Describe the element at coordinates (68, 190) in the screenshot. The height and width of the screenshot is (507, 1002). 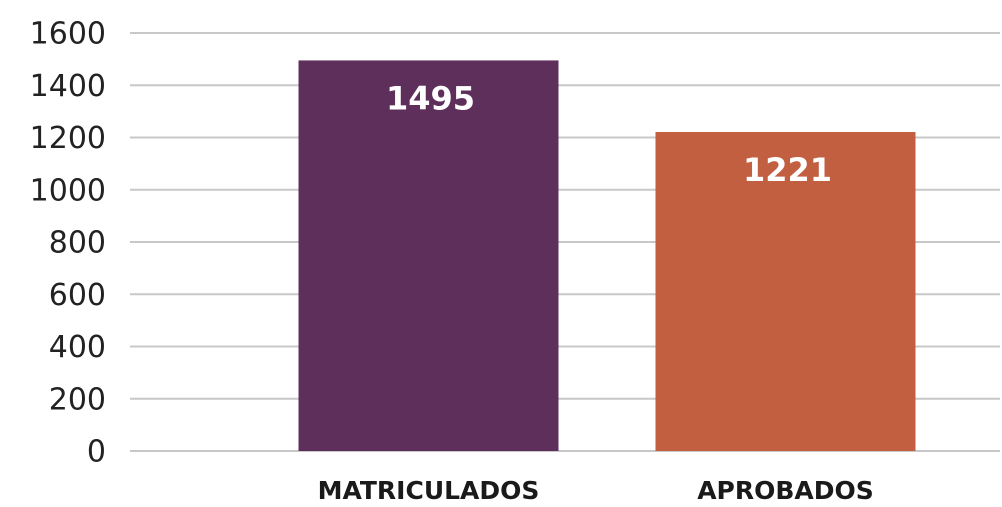
I see `y-tick-label: 1000` at that location.